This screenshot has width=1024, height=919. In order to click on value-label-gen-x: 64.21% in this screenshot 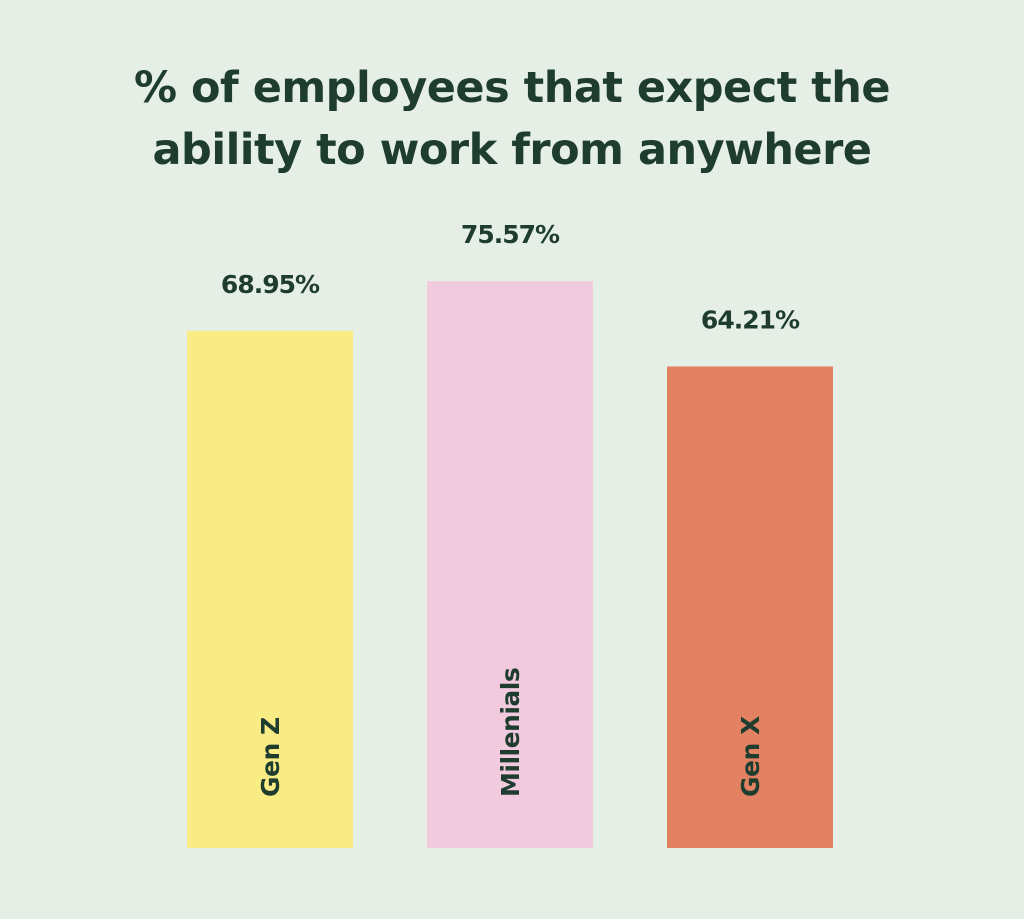, I will do `click(750, 319)`.